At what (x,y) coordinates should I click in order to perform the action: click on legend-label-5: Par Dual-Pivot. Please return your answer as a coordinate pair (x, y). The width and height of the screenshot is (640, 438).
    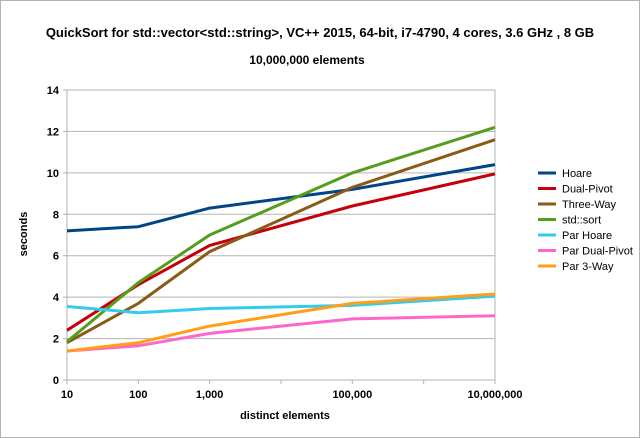
    Looking at the image, I should click on (597, 252).